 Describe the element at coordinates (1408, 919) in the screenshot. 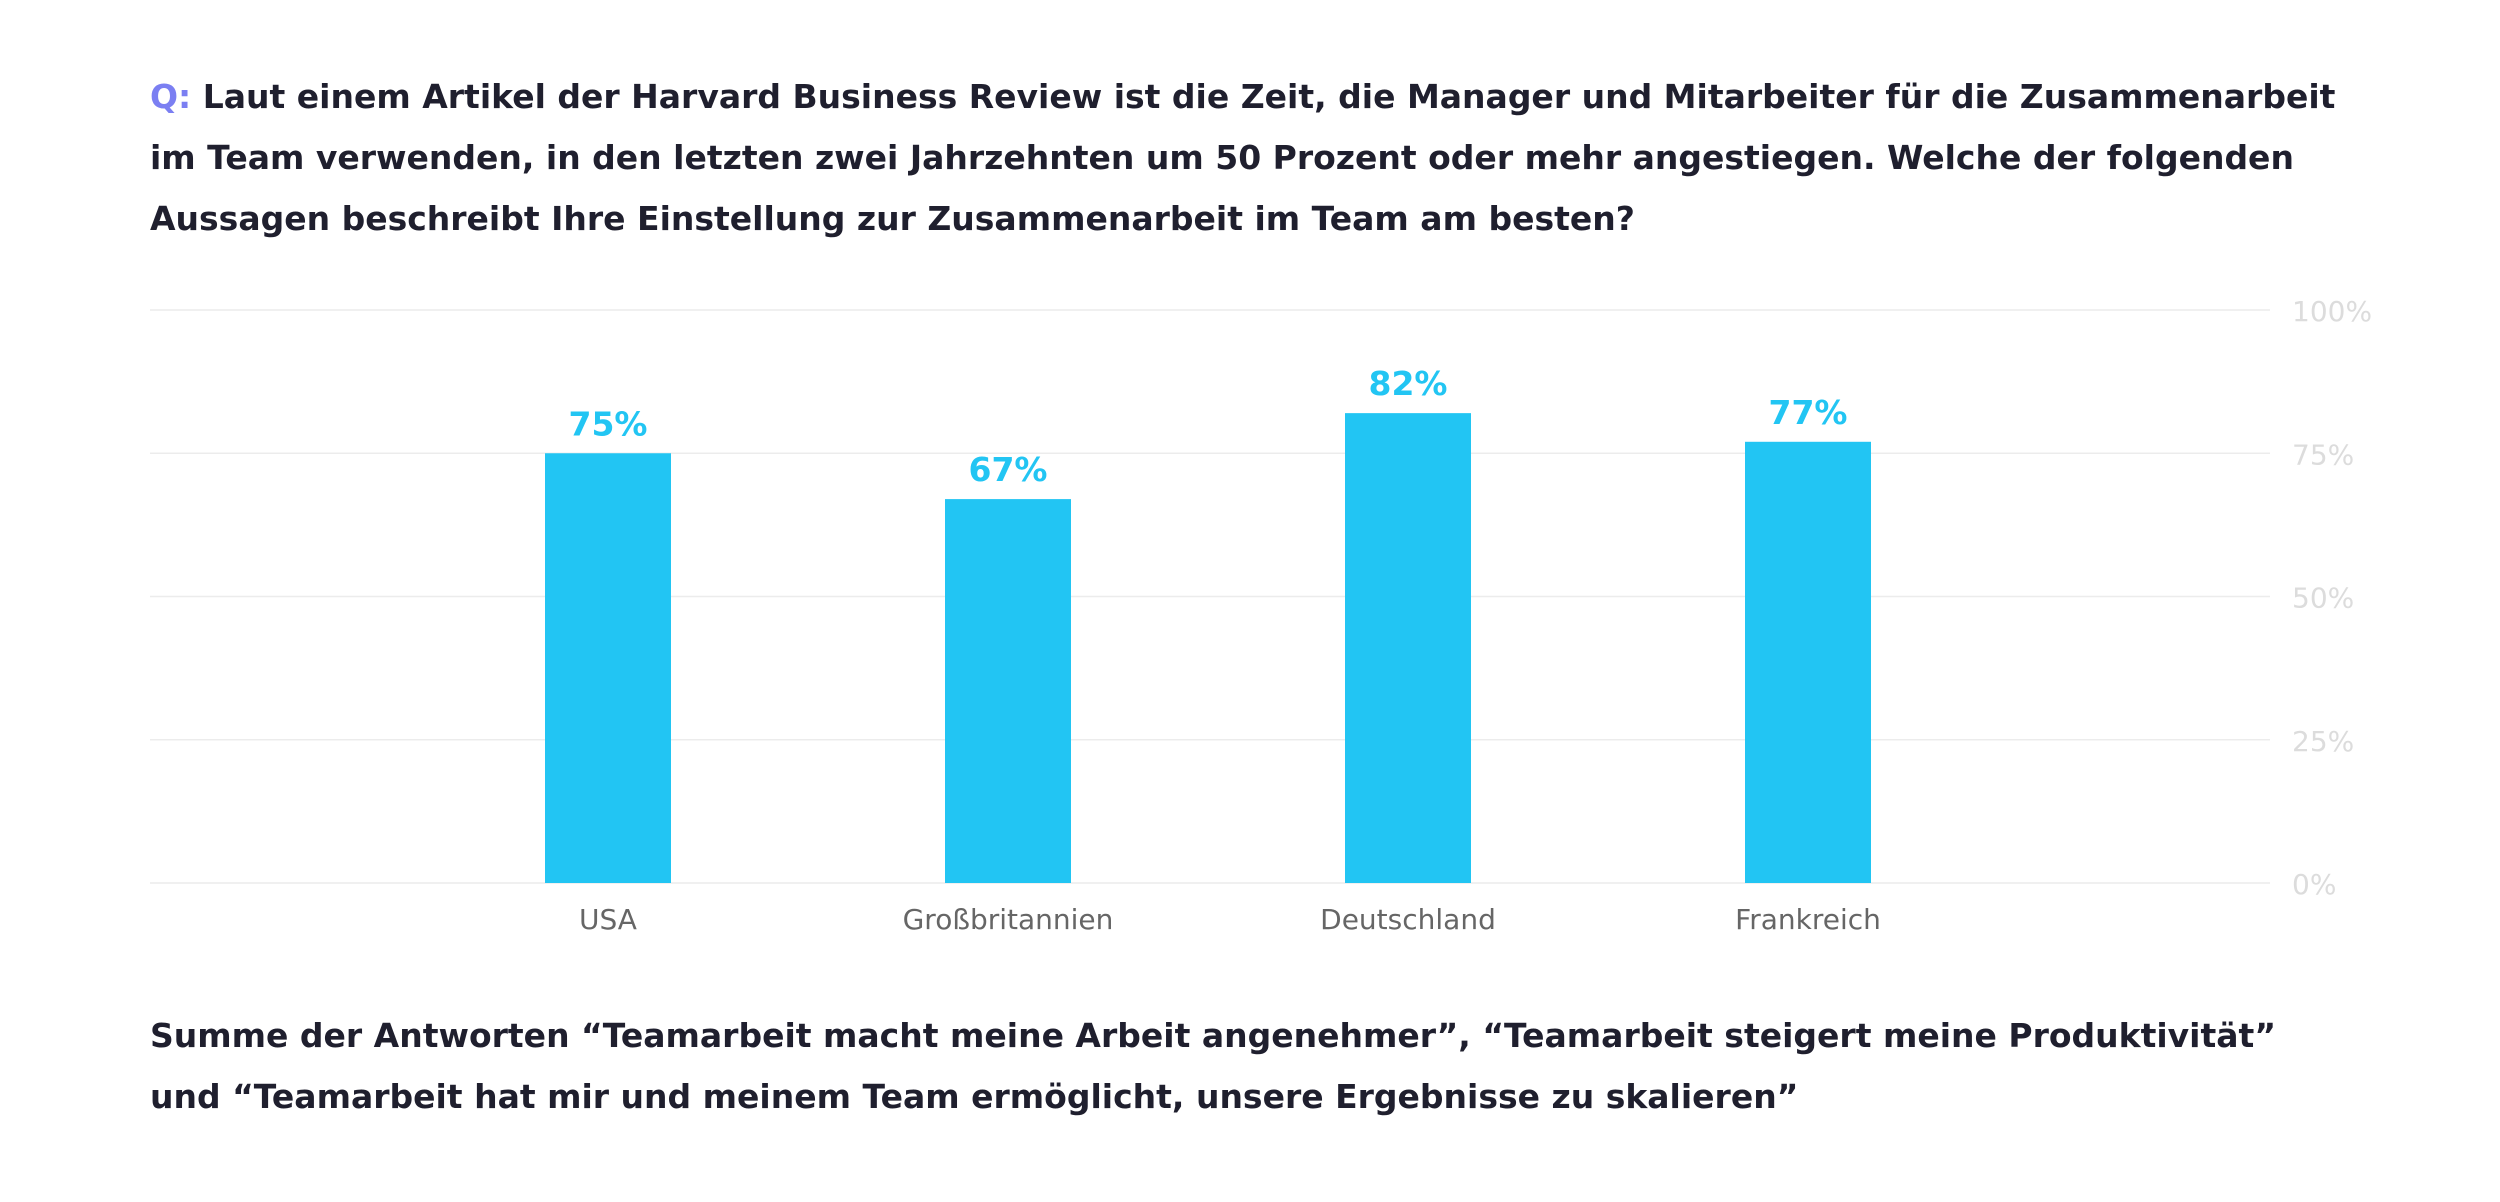

I see `category-label: Deutschland` at that location.